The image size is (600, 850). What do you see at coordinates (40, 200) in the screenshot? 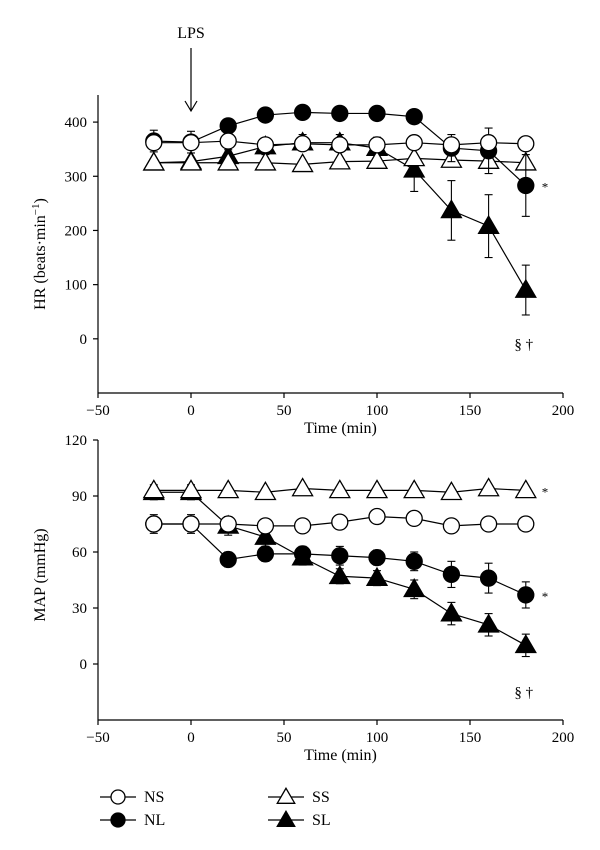
I see `y-axis-label-close: )` at bounding box center [40, 200].